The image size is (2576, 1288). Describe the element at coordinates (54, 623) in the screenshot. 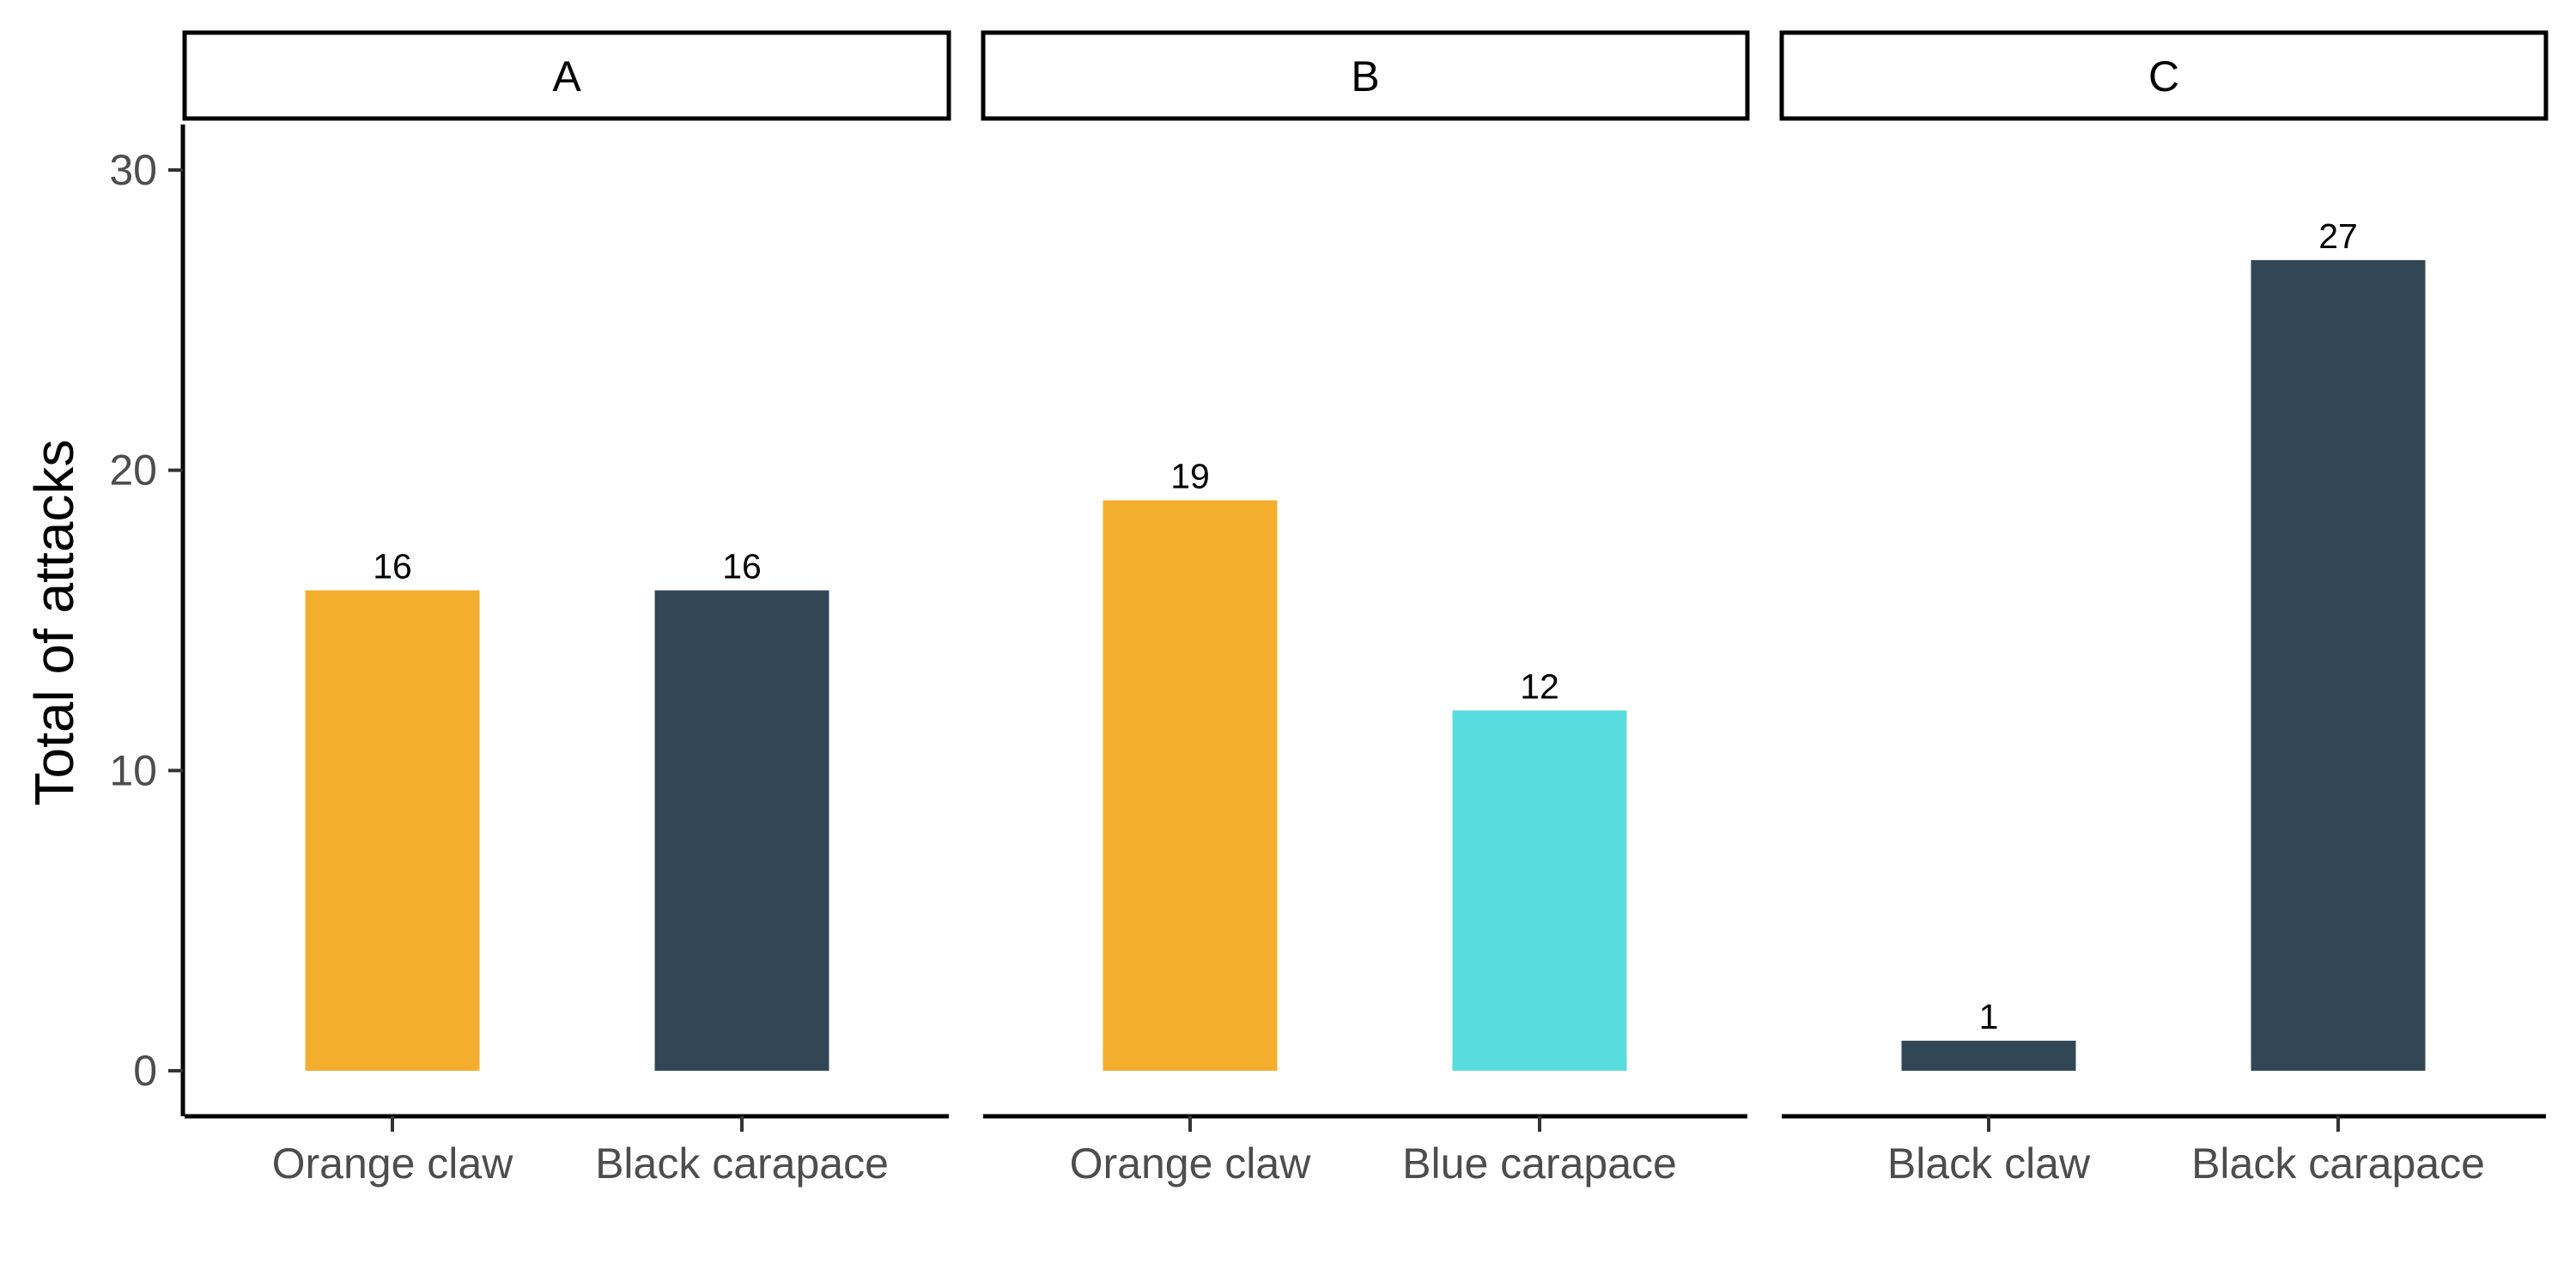

I see `y-axis-title: Total of attacks` at that location.